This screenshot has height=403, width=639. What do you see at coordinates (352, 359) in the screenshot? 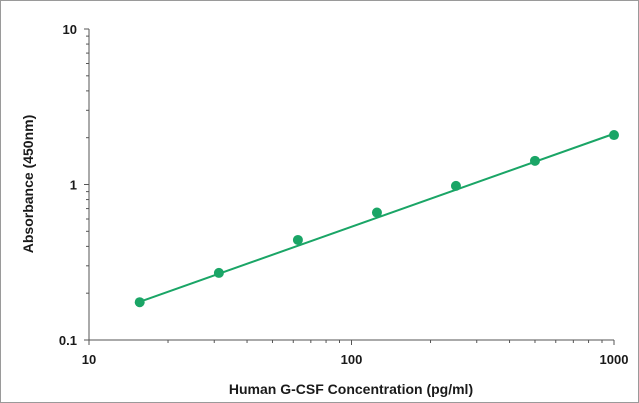
I see `x-tick-label: 100` at bounding box center [352, 359].